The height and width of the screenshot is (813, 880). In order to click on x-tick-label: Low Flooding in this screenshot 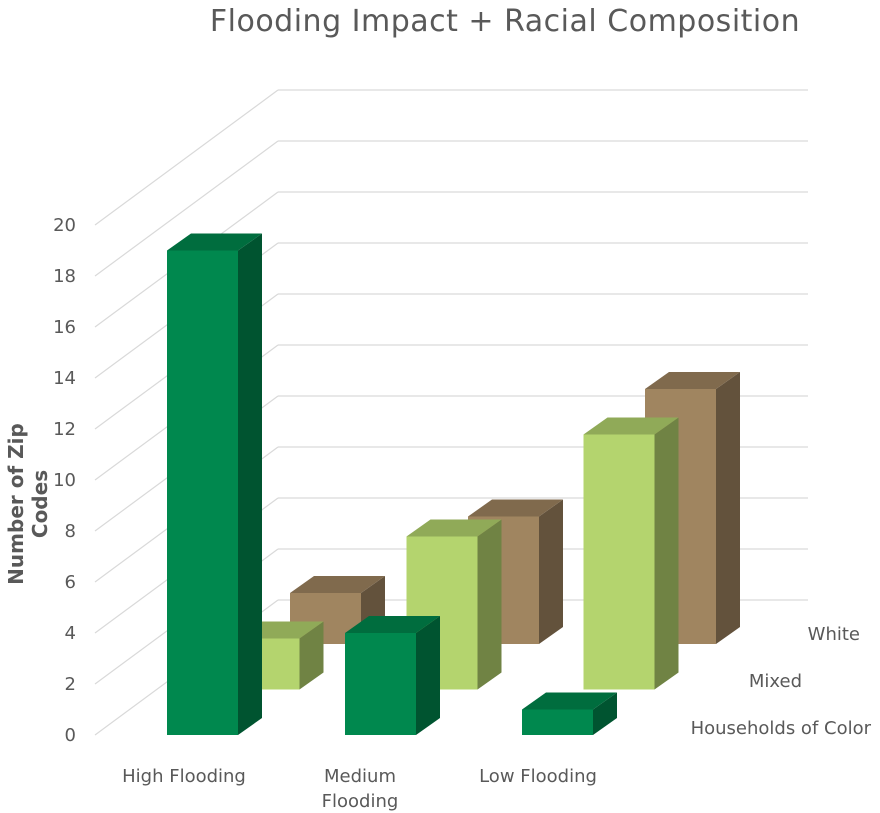, I will do `click(538, 776)`.